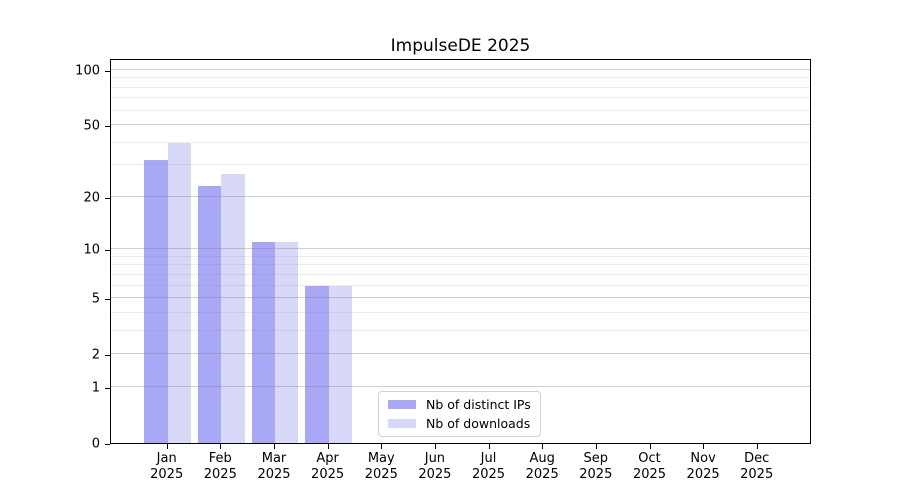 The width and height of the screenshot is (900, 500). What do you see at coordinates (703, 466) in the screenshot?
I see `x-axis-tick-label-nov-2025: Nov 2025` at bounding box center [703, 466].